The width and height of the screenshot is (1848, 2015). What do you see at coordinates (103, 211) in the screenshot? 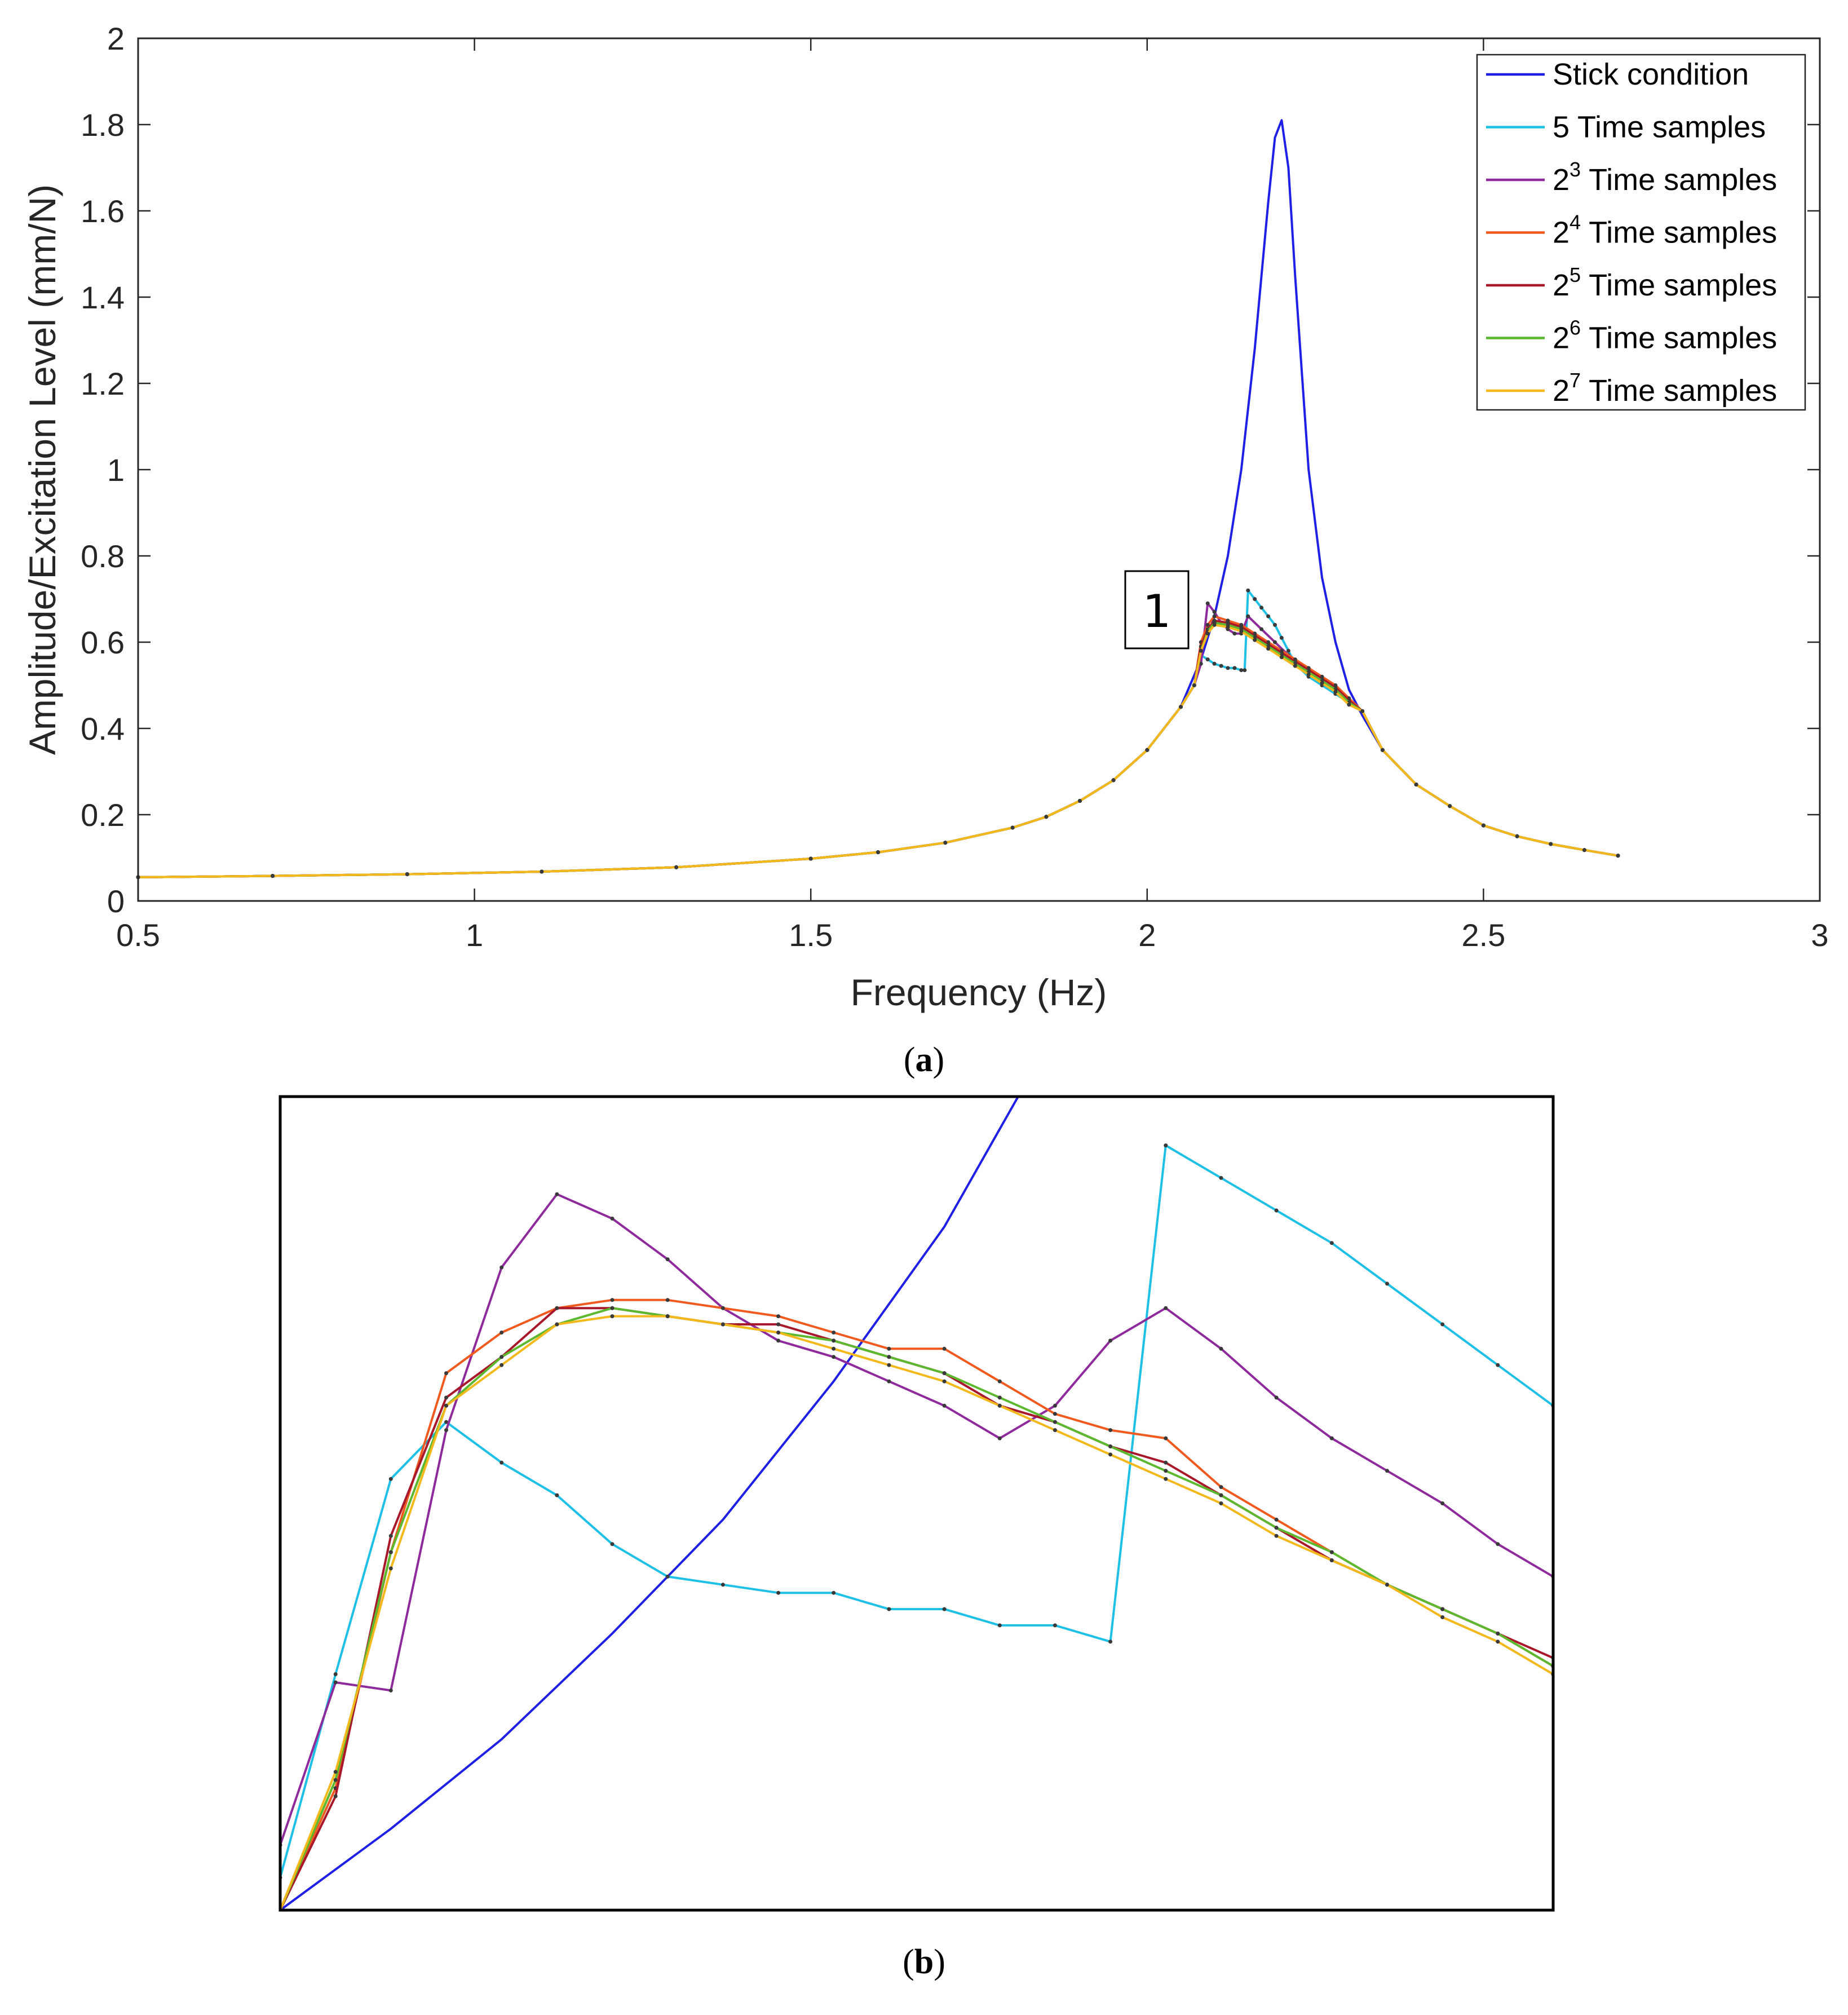
I see `y-tick-label: 1.6` at bounding box center [103, 211].